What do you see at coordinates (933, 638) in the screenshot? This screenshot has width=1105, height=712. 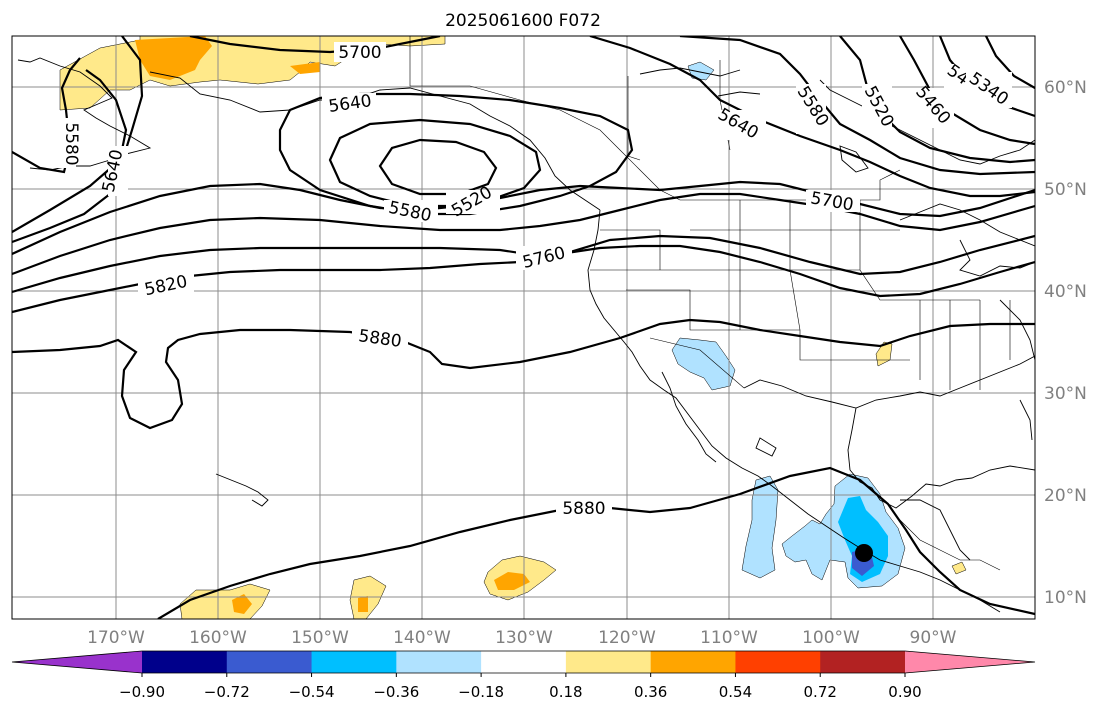 I see `lon-label: 90°W` at bounding box center [933, 638].